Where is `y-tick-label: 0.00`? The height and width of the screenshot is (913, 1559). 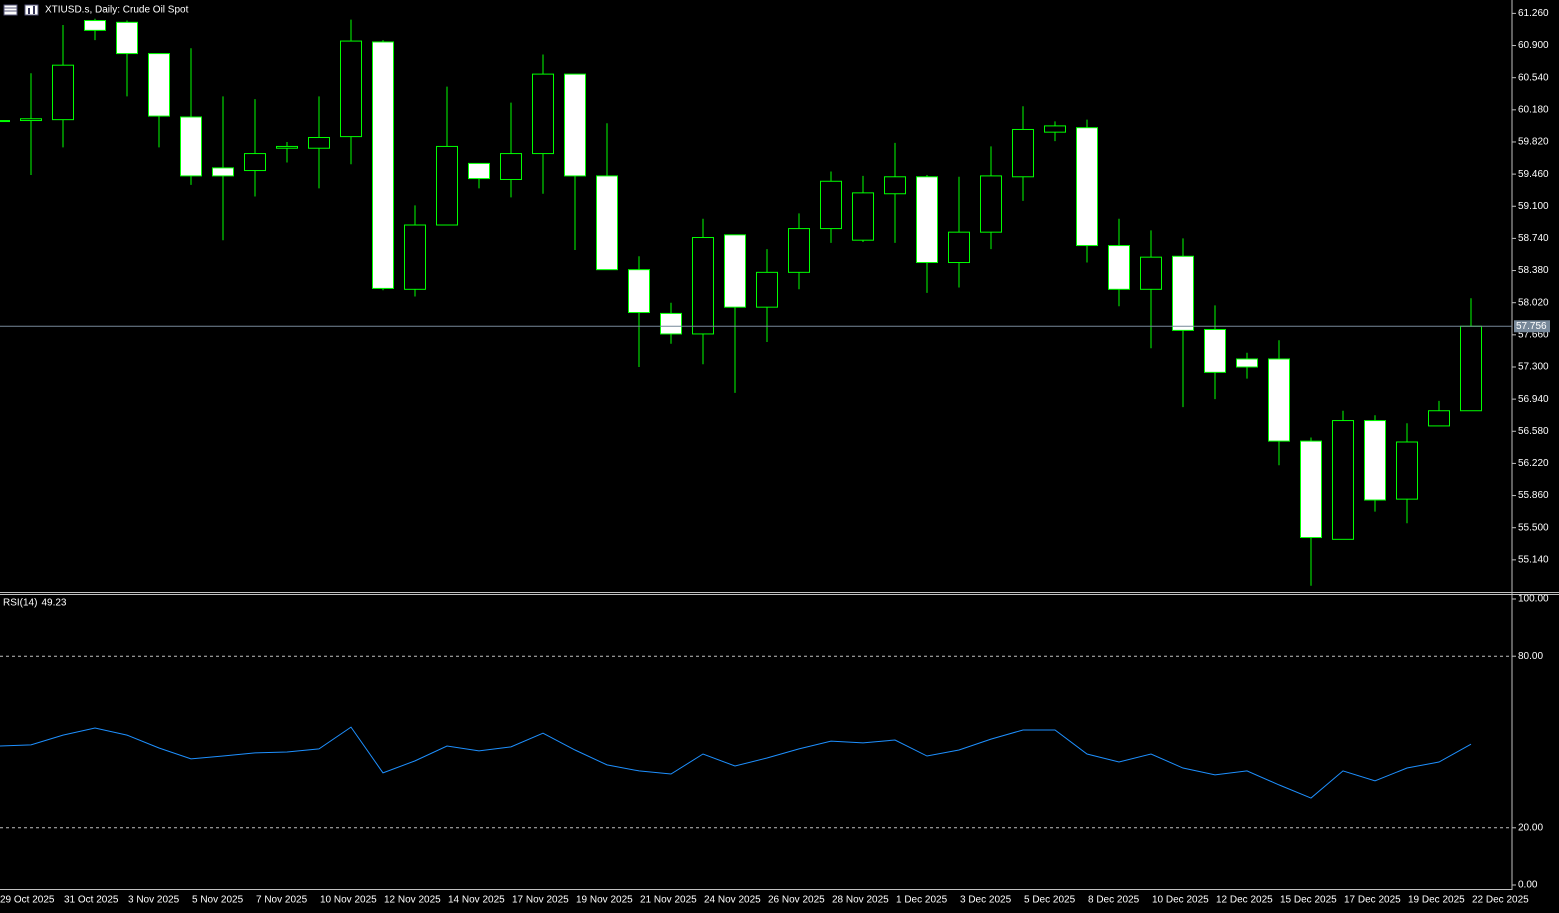 y-tick-label: 0.00 is located at coordinates (1528, 885).